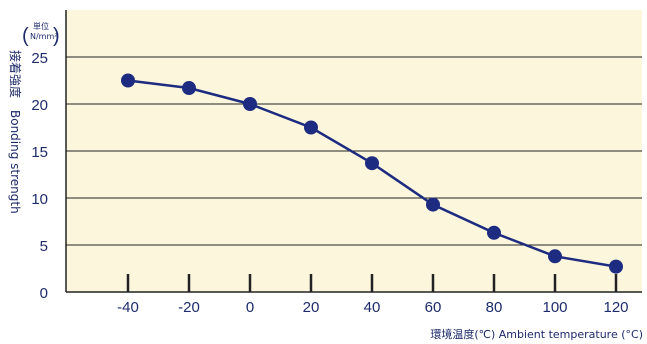  What do you see at coordinates (39, 105) in the screenshot?
I see `y-tick-label-20: 20` at bounding box center [39, 105].